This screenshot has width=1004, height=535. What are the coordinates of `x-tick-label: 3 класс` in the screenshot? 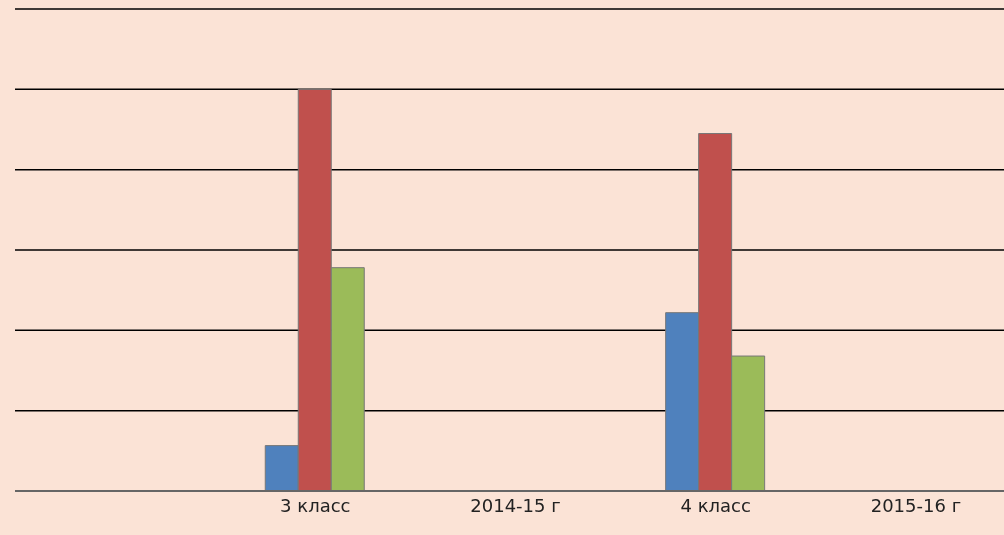 It's located at (315, 505).